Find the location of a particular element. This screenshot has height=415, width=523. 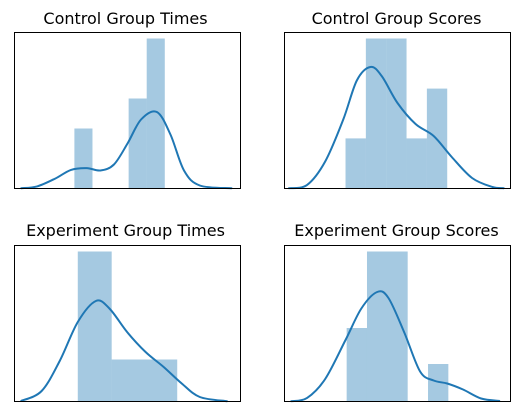

subplot-title: Experiment Group Scores is located at coordinates (396, 230).